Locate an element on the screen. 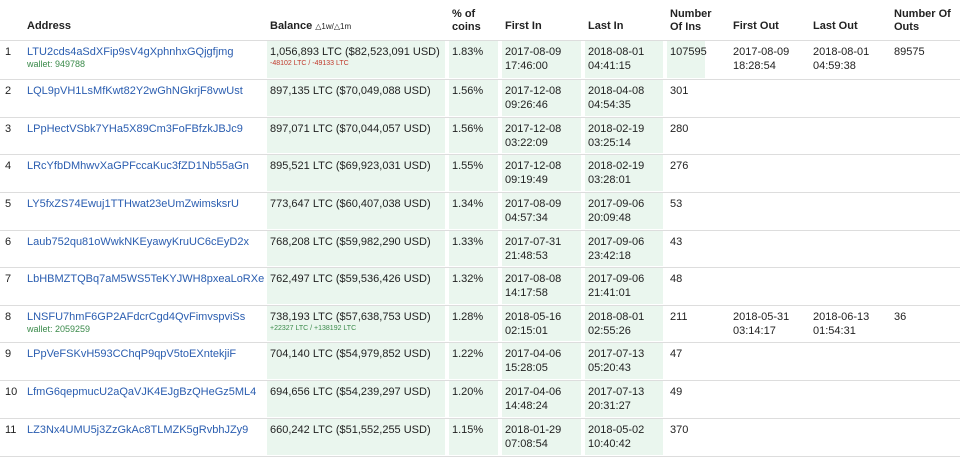 This screenshot has width=960, height=459. rank: 1 is located at coordinates (8, 52).